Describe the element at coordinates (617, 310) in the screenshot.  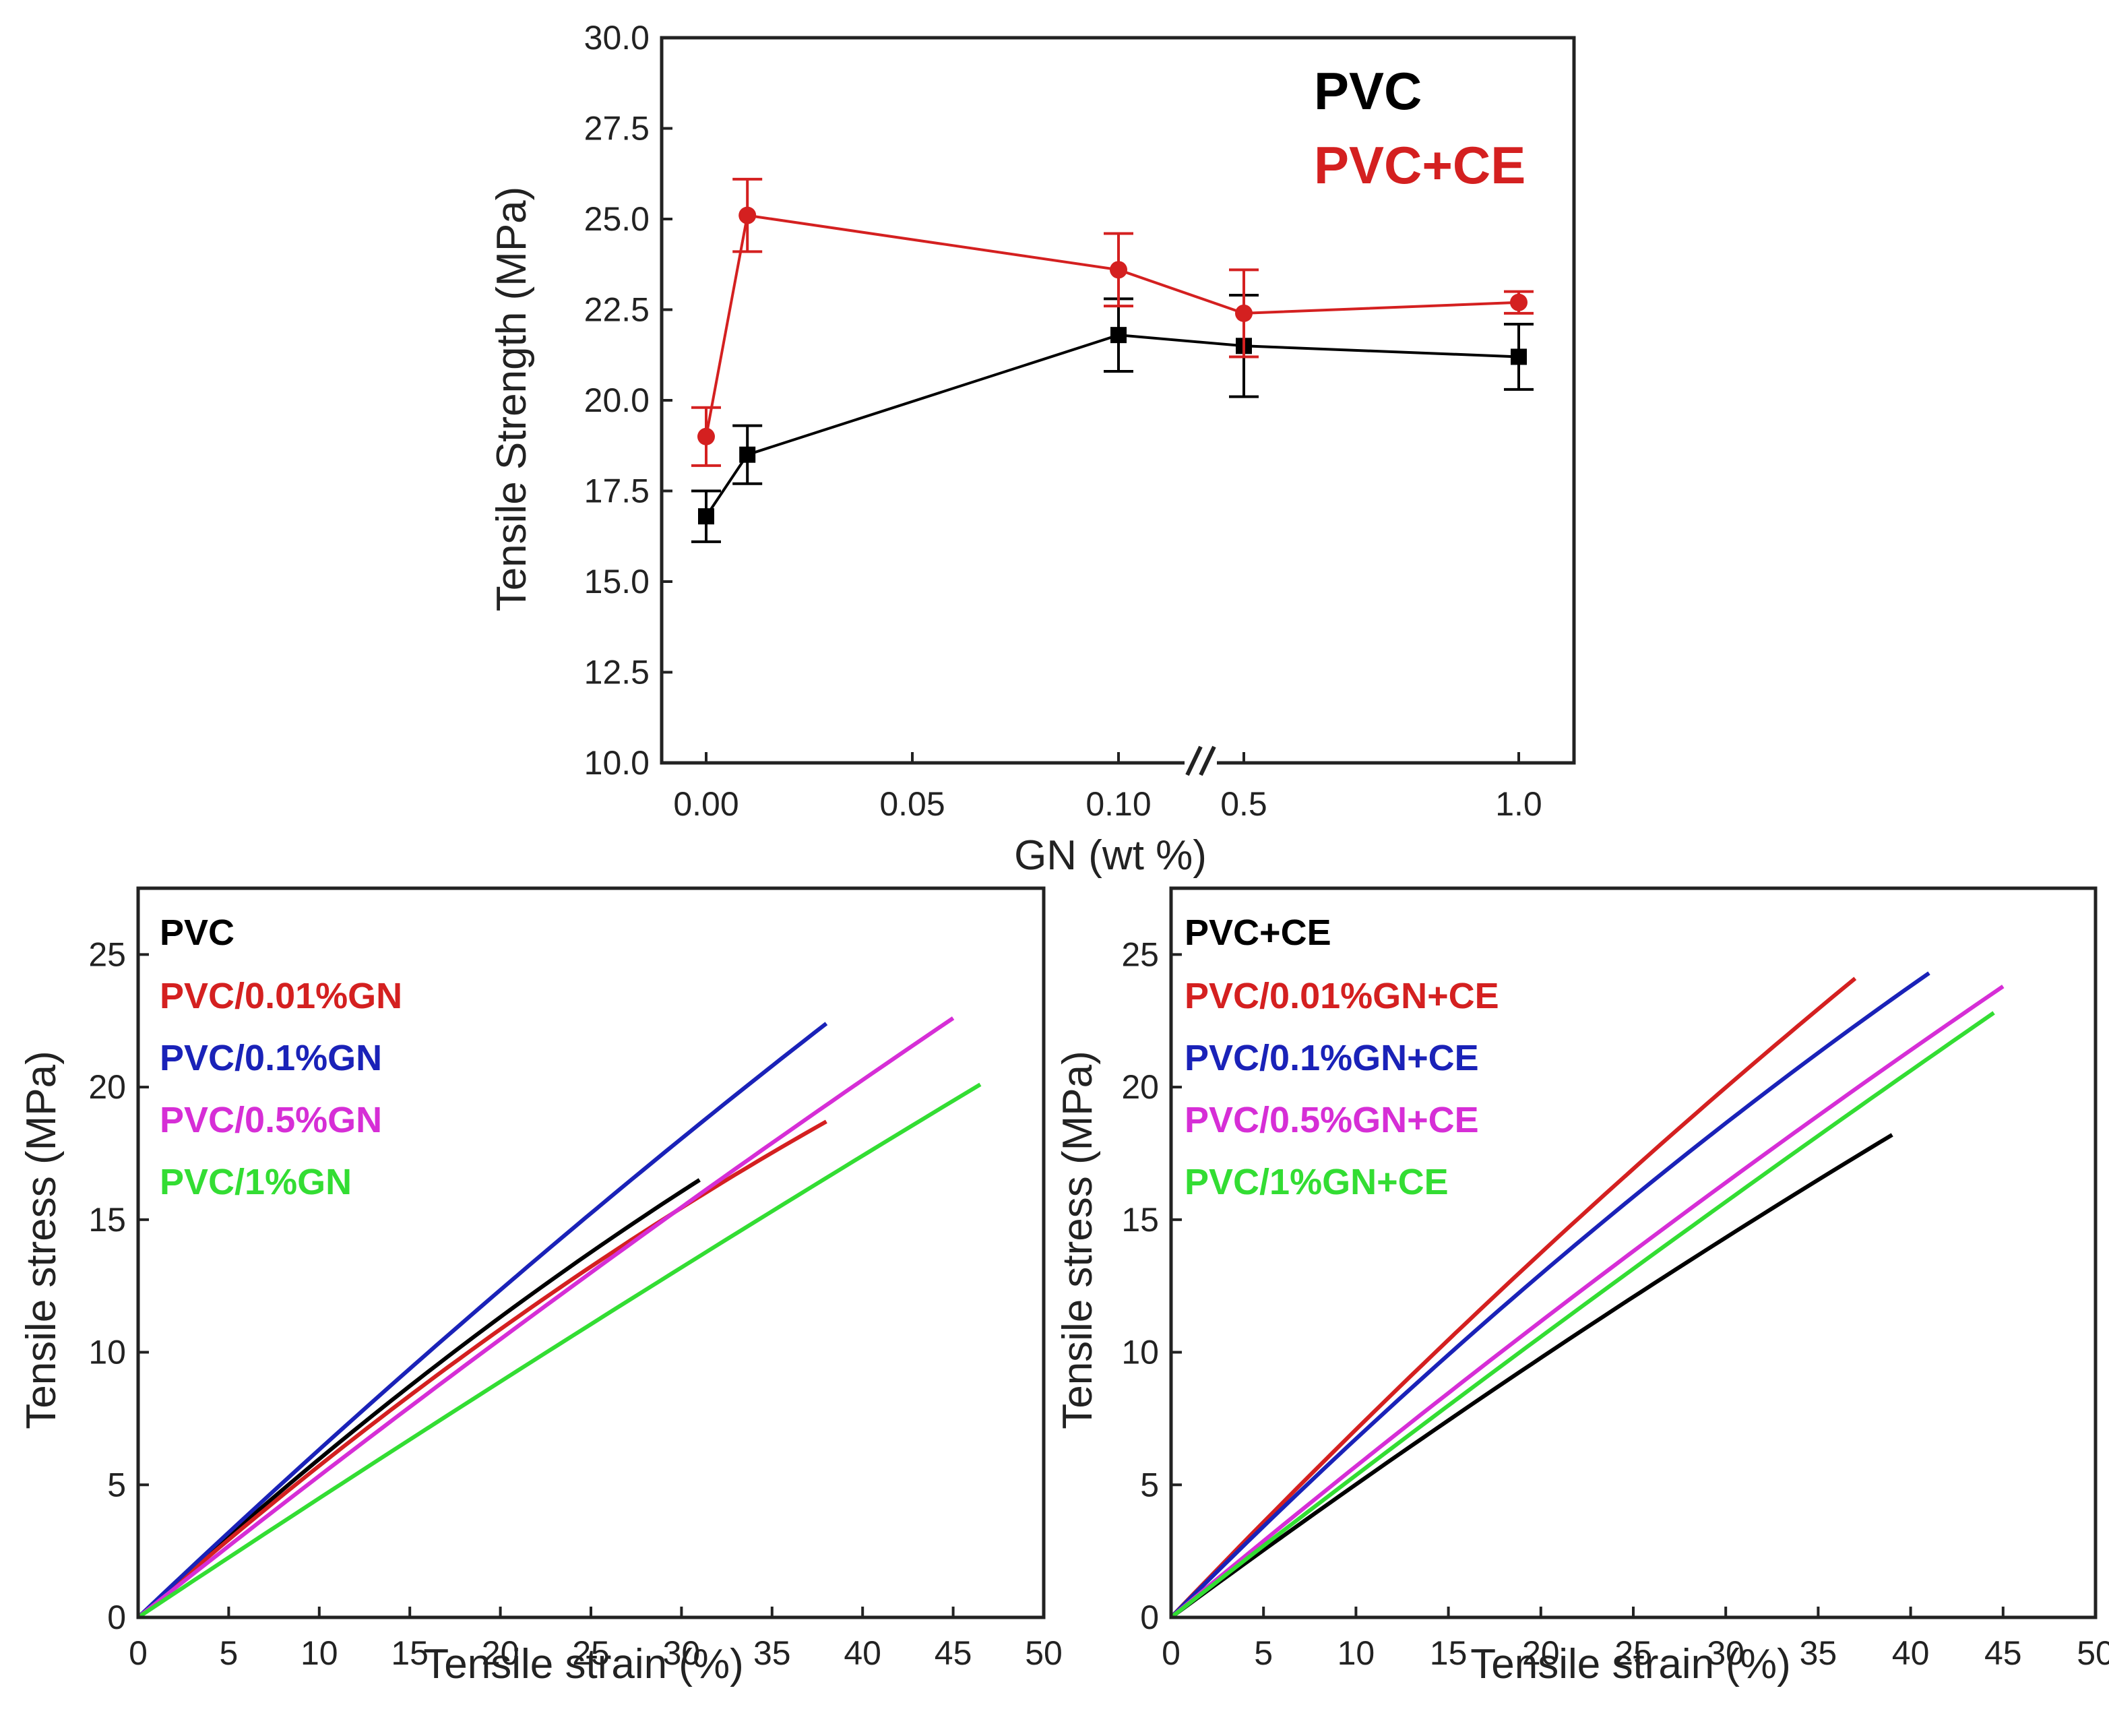
I see `top-y-tick-label: 22.5` at that location.